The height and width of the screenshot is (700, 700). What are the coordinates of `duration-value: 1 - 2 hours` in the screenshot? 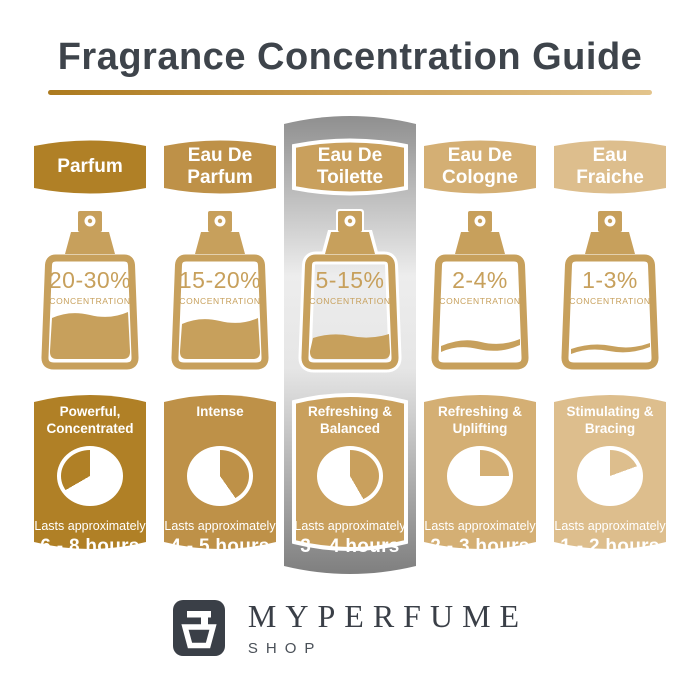 It's located at (610, 546).